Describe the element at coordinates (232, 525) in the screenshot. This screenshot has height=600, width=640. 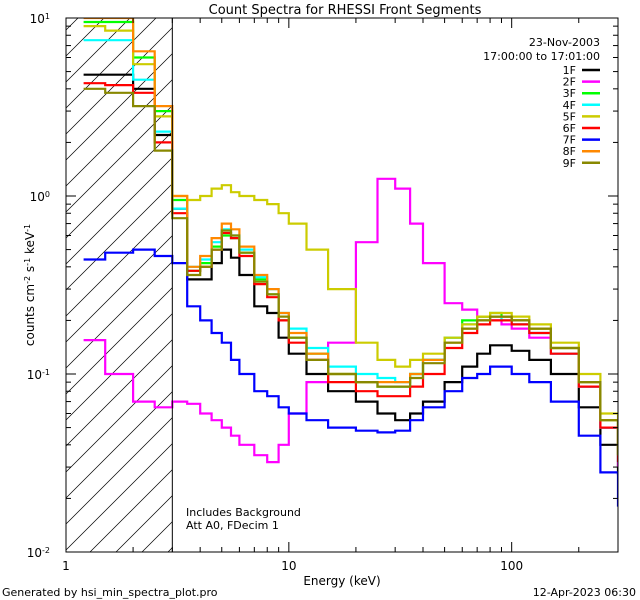
I see `note-attenuator: Att A0, FDecim 1` at that location.